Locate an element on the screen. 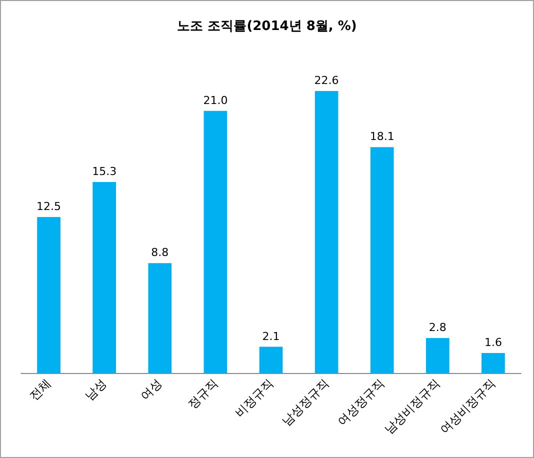 The image size is (534, 458). x-tick-label: 전체 is located at coordinates (40, 389).